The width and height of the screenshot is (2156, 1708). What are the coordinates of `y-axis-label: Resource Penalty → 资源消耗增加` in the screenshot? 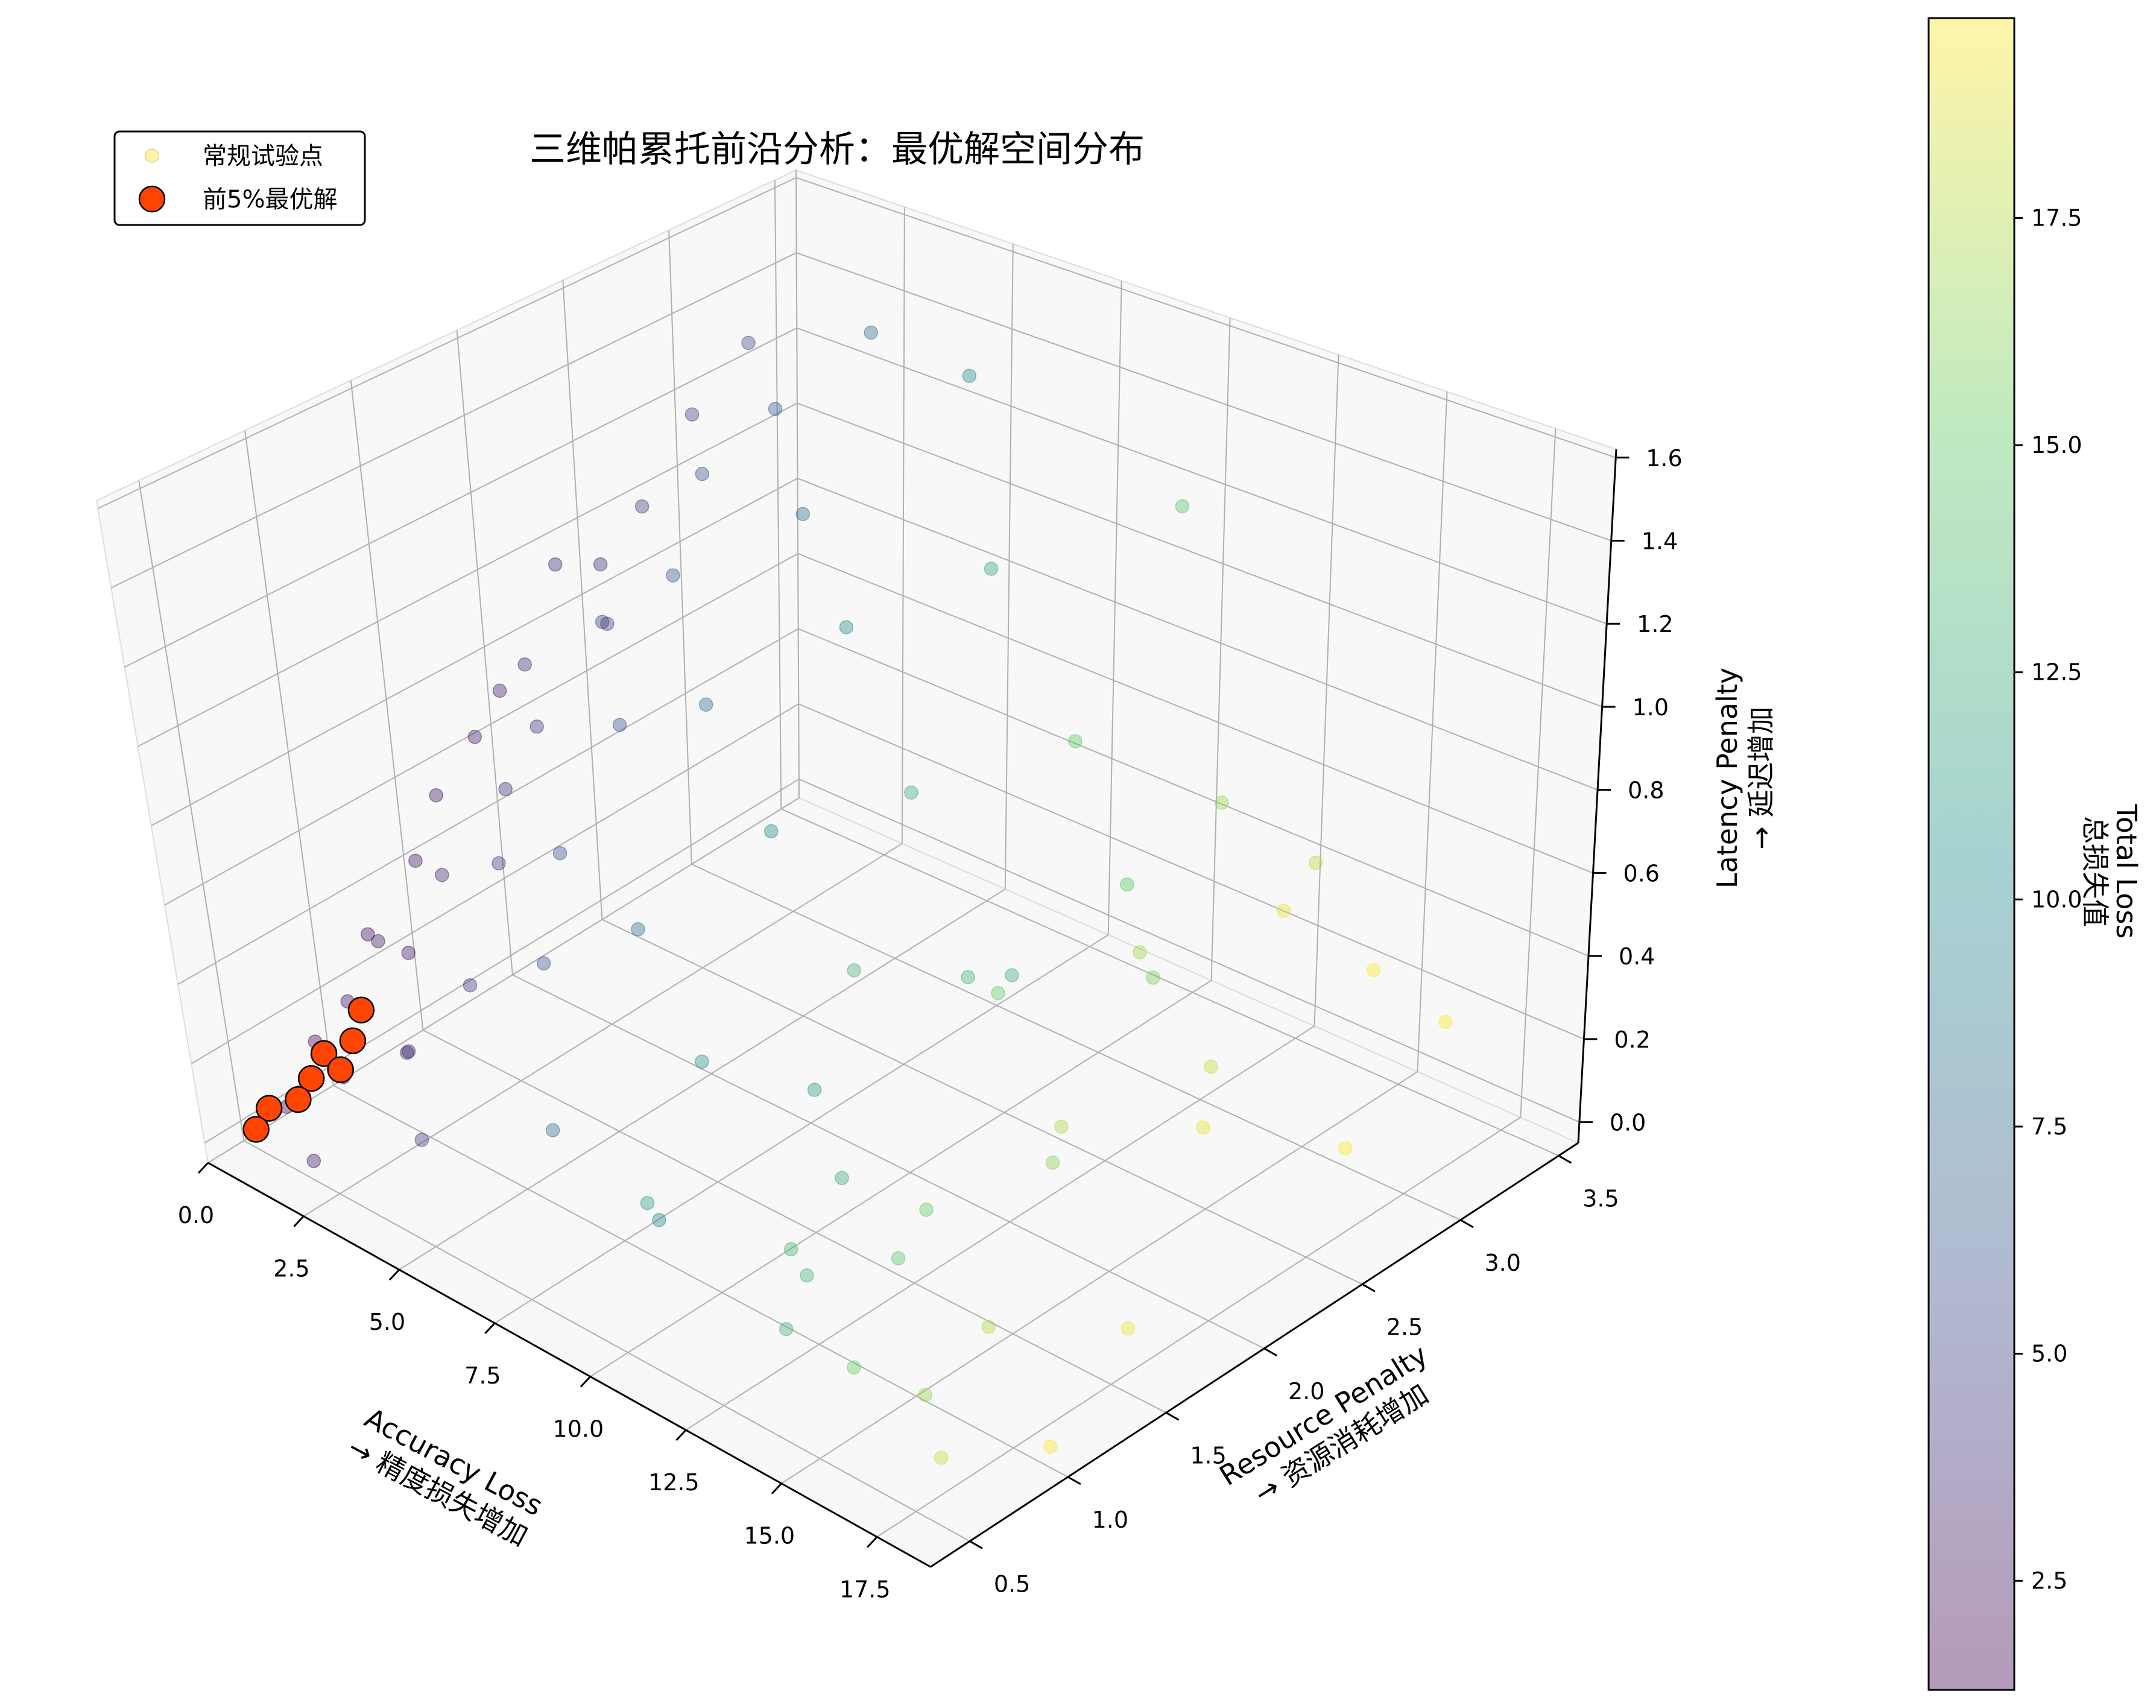 It's located at (1324, 1424).